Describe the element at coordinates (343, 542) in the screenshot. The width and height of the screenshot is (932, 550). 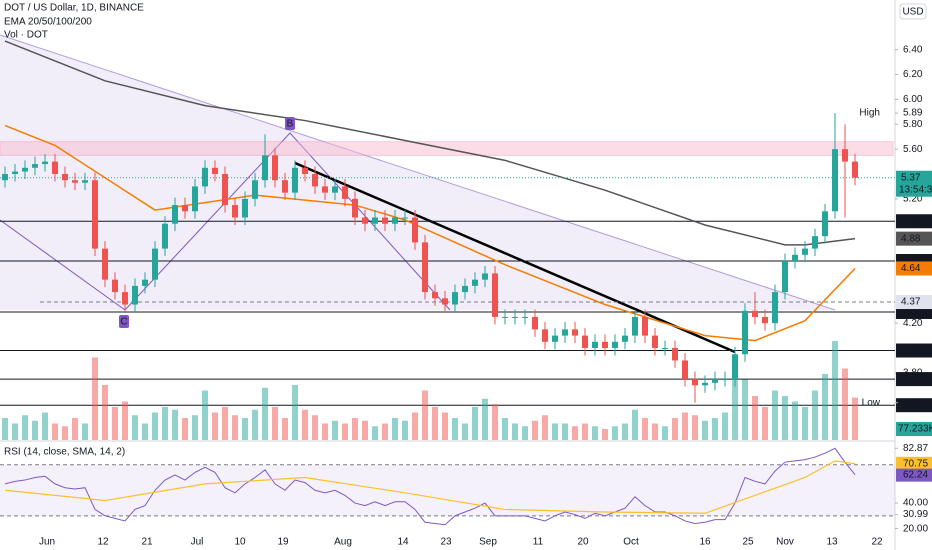
I see `date-label: Aug` at that location.